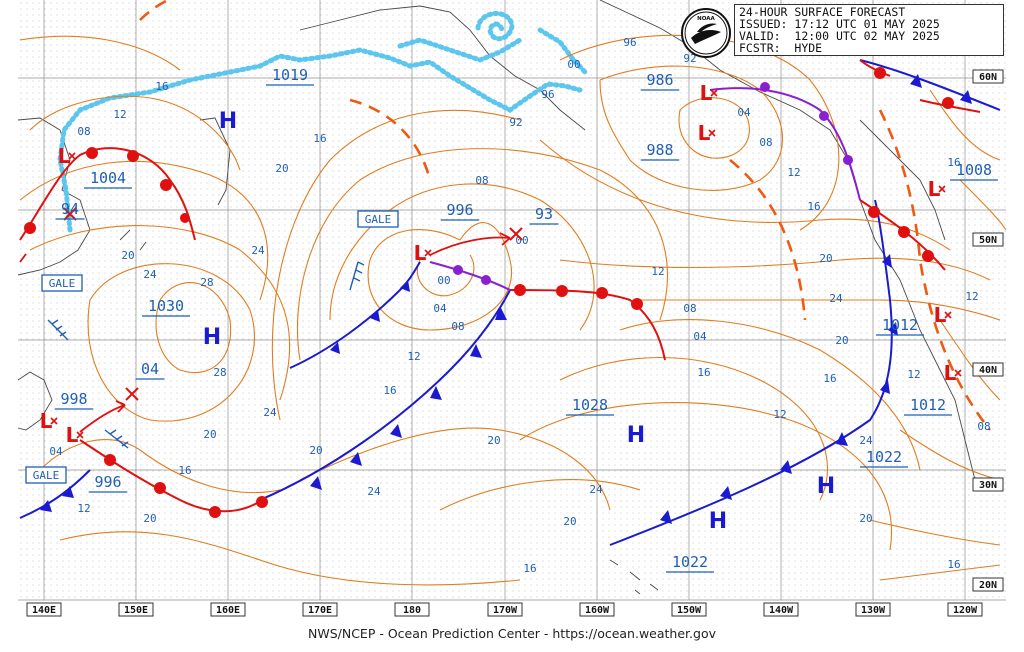 The width and height of the screenshot is (1024, 652). What do you see at coordinates (73, 399) in the screenshot?
I see `pressure-value: 998` at bounding box center [73, 399].